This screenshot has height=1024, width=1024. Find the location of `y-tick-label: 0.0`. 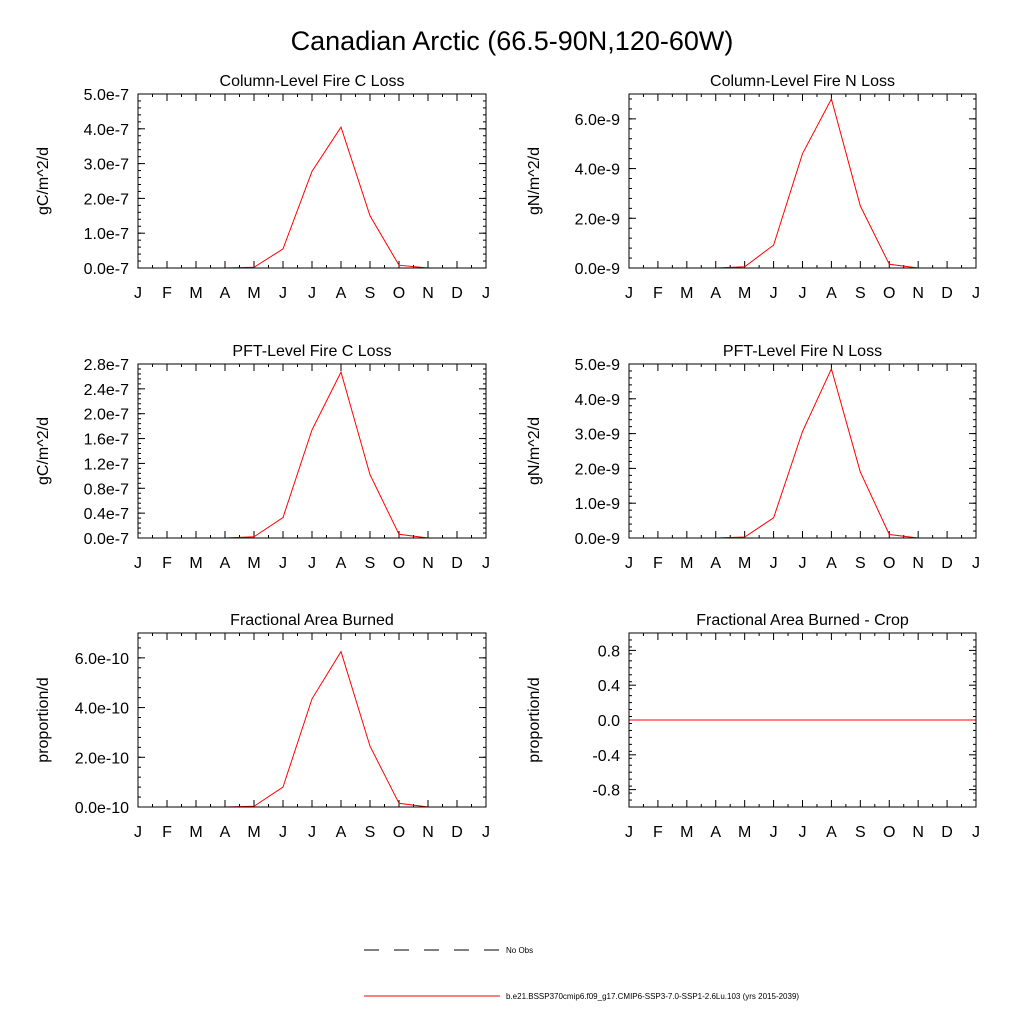

y-tick-label: 0.0 is located at coordinates (609, 721).